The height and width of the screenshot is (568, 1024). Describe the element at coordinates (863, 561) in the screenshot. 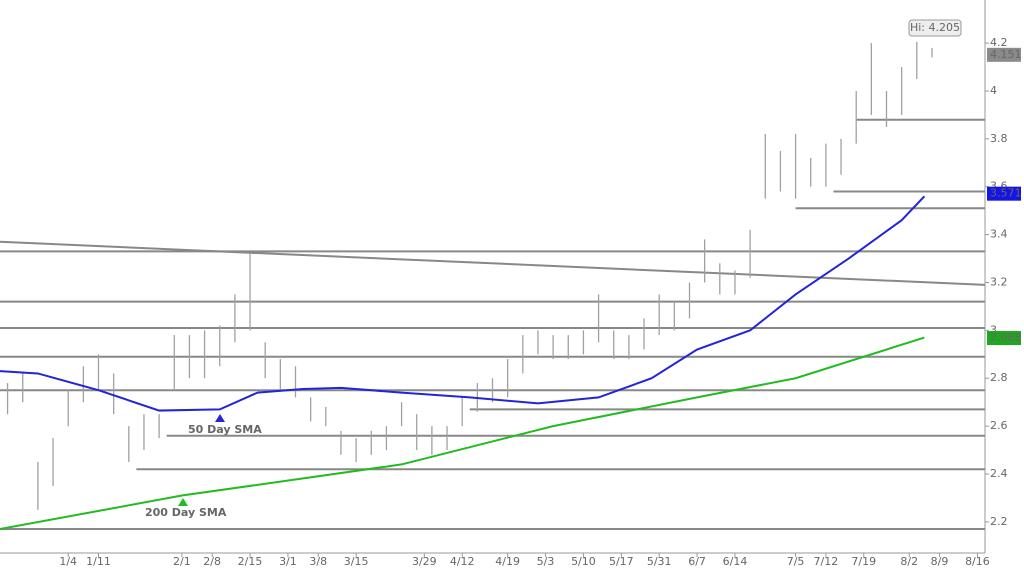

I see `x-tick-label: 7/19` at that location.